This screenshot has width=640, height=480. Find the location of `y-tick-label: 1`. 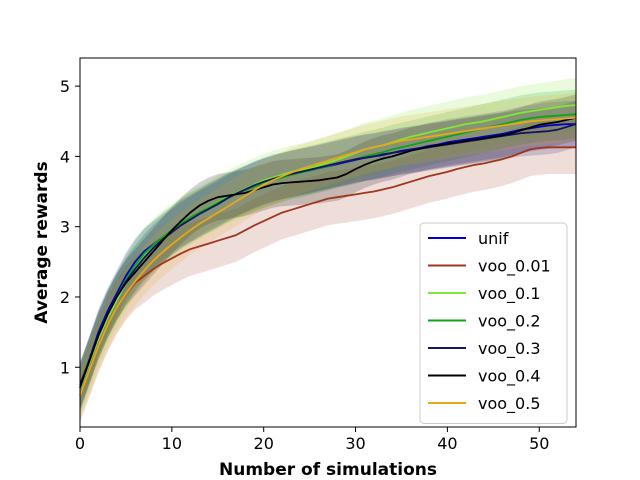

y-tick-label: 1 is located at coordinates (65, 367).